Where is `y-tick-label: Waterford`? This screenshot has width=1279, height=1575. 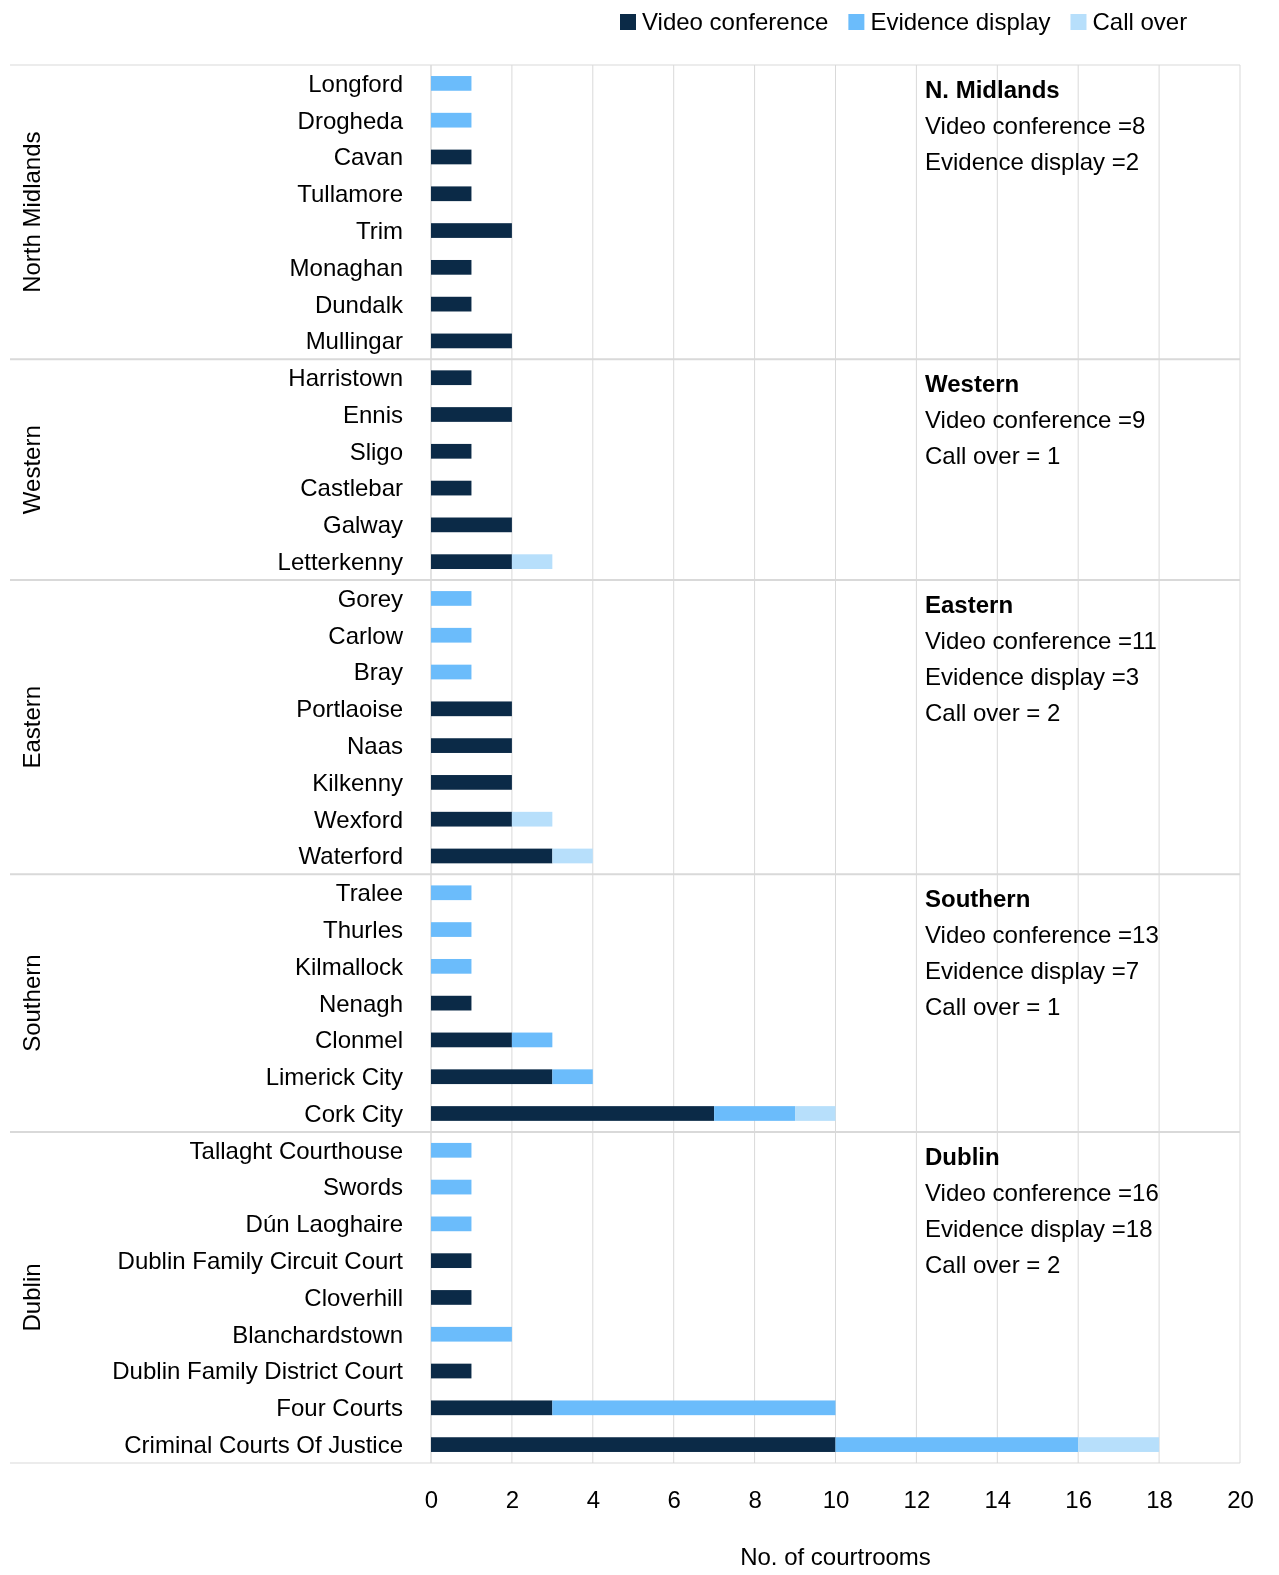 y-tick-label: Waterford is located at coordinates (350, 856).